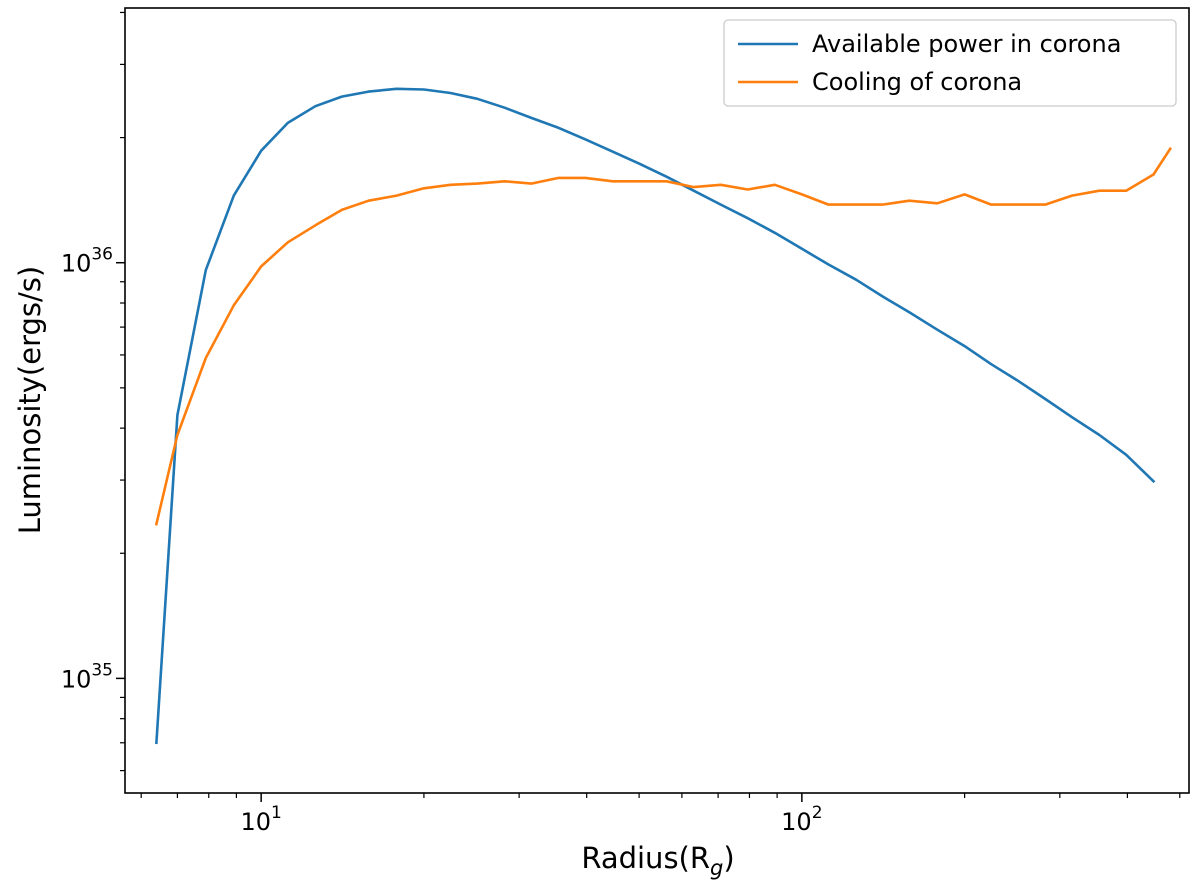 The width and height of the screenshot is (1200, 883). What do you see at coordinates (276, 813) in the screenshot?
I see `x-tick-label-exponent: 1` at bounding box center [276, 813].